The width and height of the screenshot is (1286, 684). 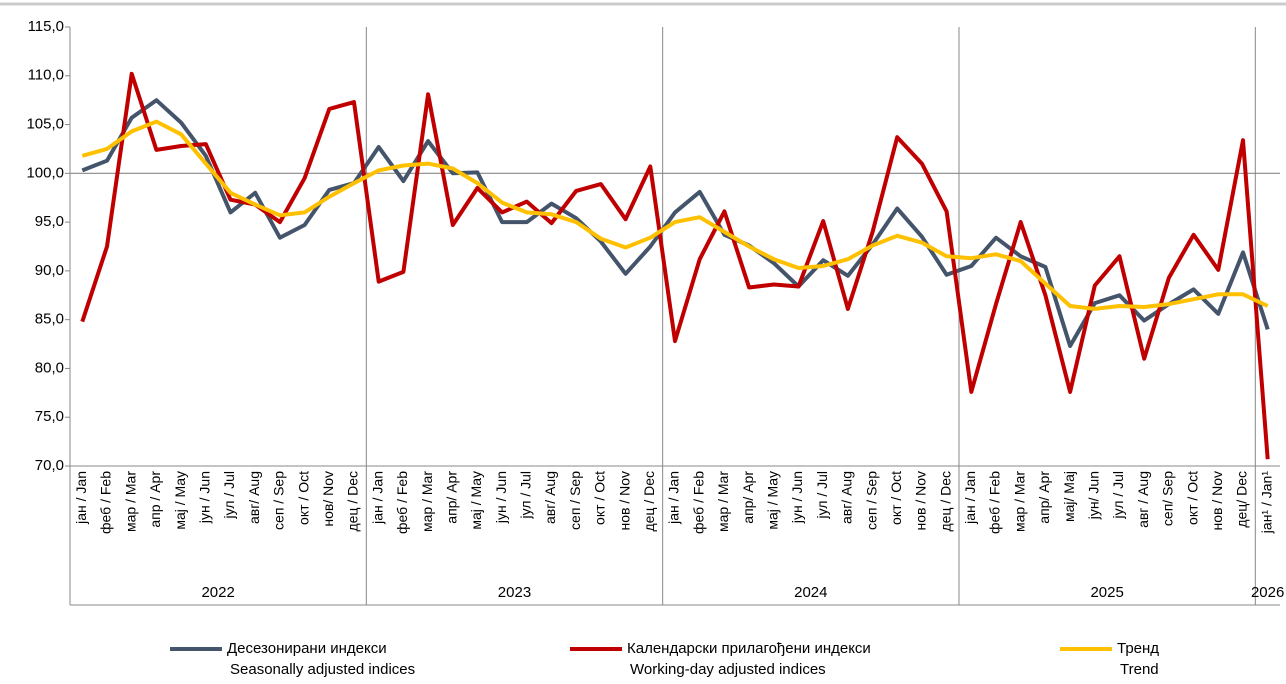 What do you see at coordinates (514, 592) in the screenshot?
I see `year-label: 2023` at bounding box center [514, 592].